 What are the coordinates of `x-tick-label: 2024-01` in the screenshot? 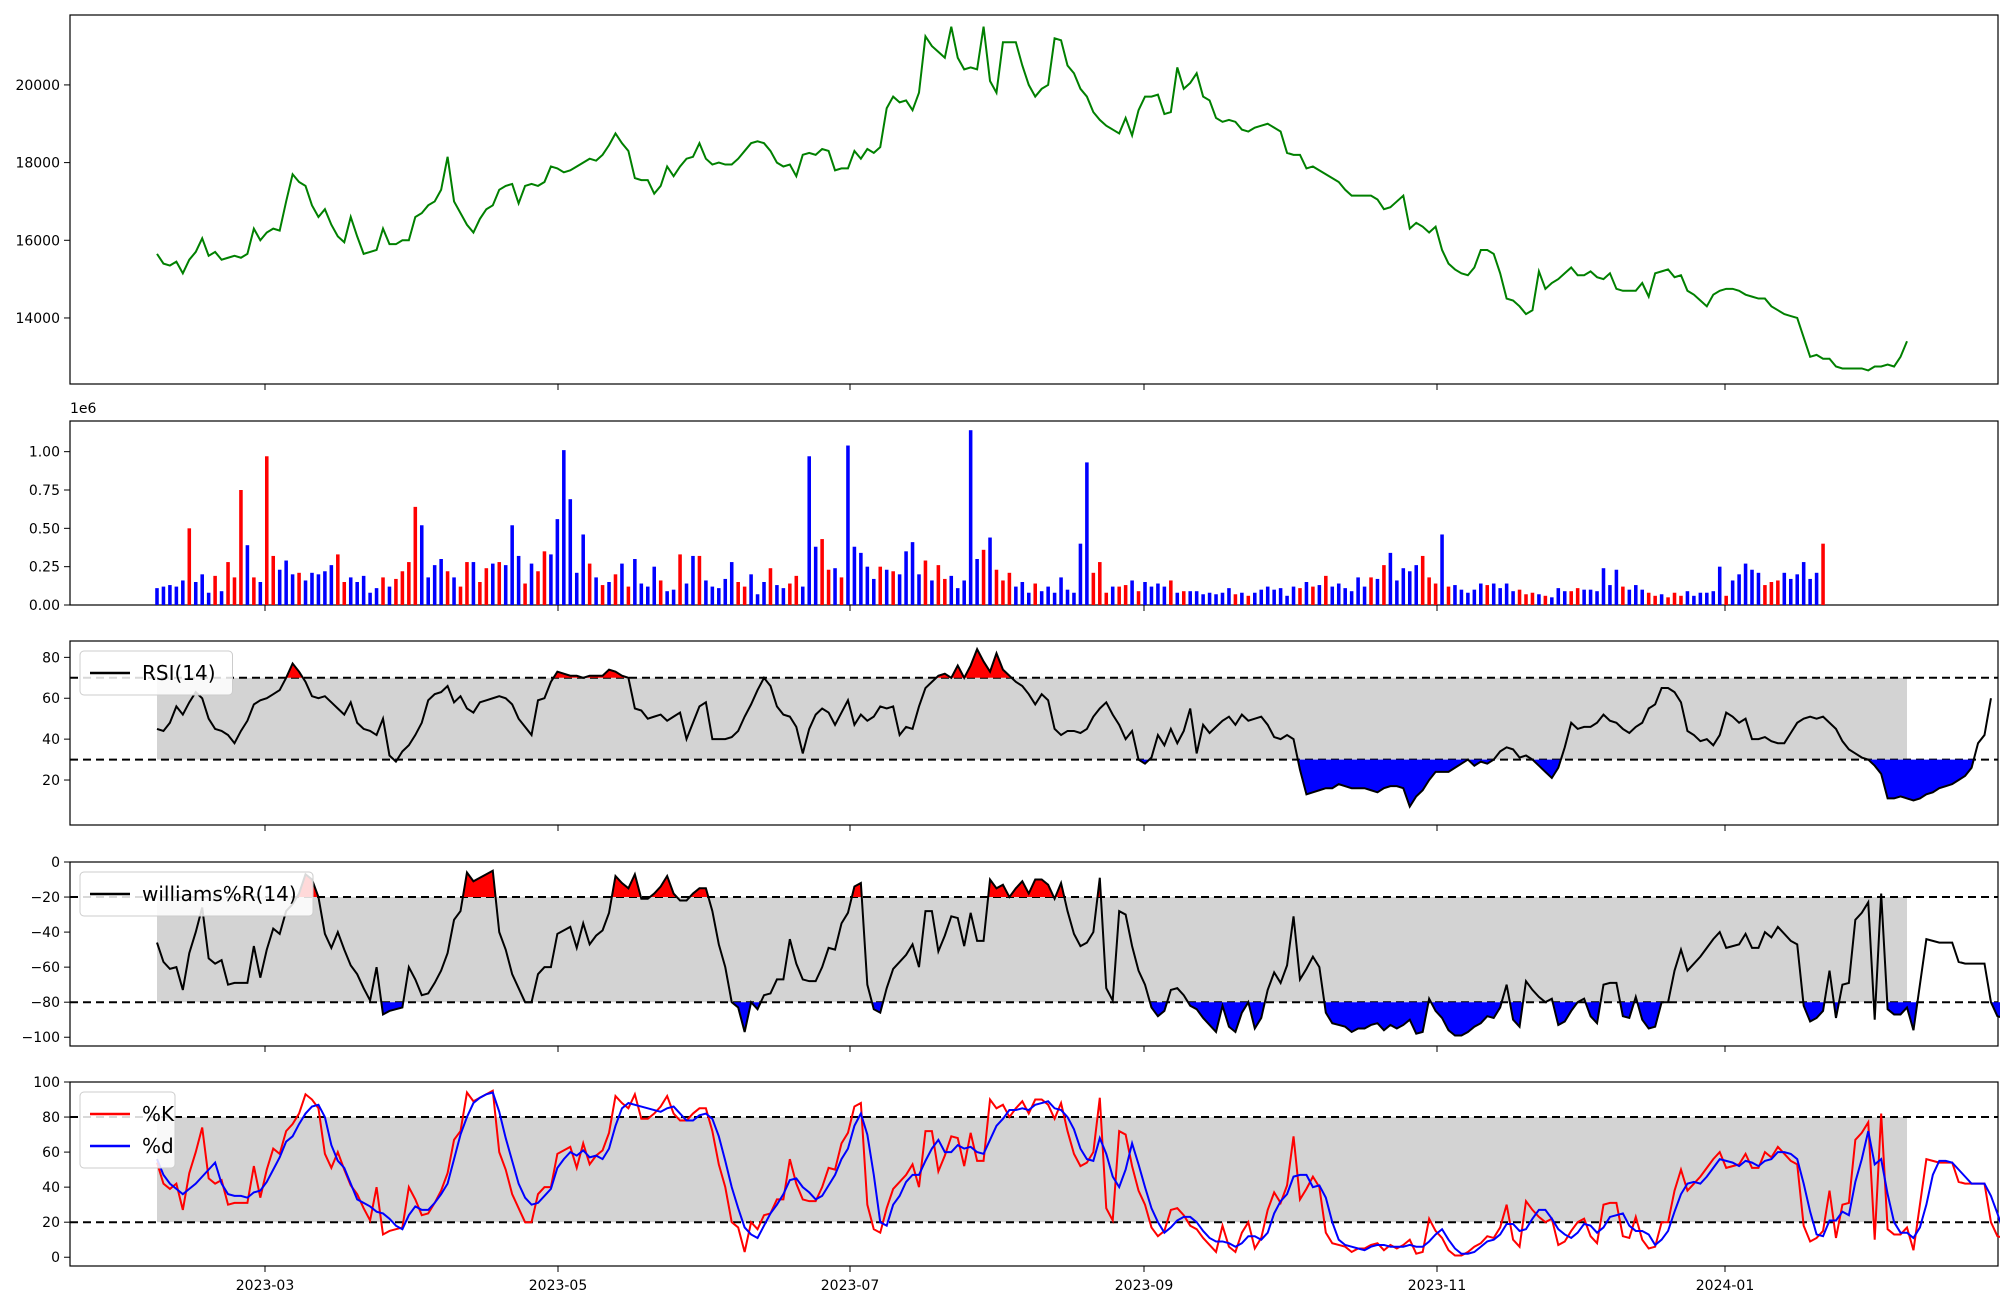 It's located at (1725, 1286).